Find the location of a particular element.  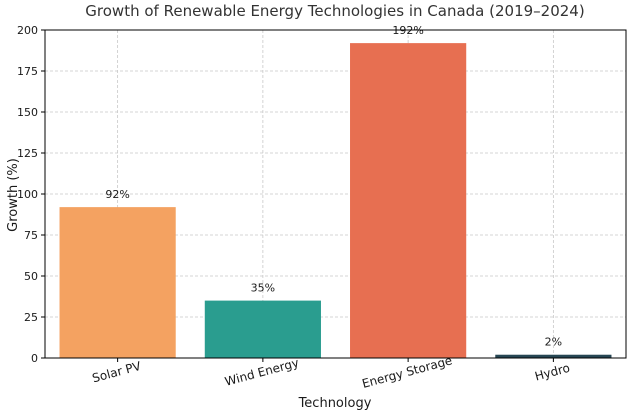

y-tick-label: 75 is located at coordinates (31, 235).